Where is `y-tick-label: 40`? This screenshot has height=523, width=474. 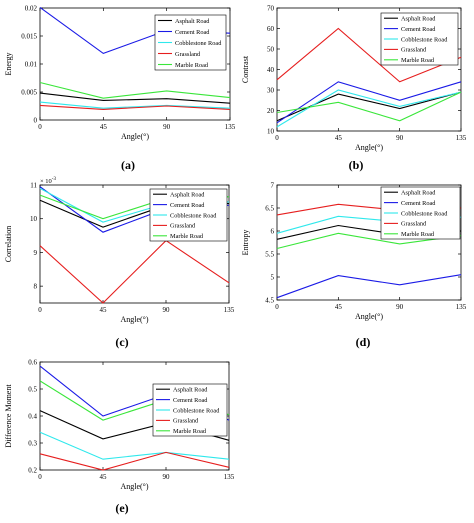 y-tick-label: 40 is located at coordinates (271, 70).